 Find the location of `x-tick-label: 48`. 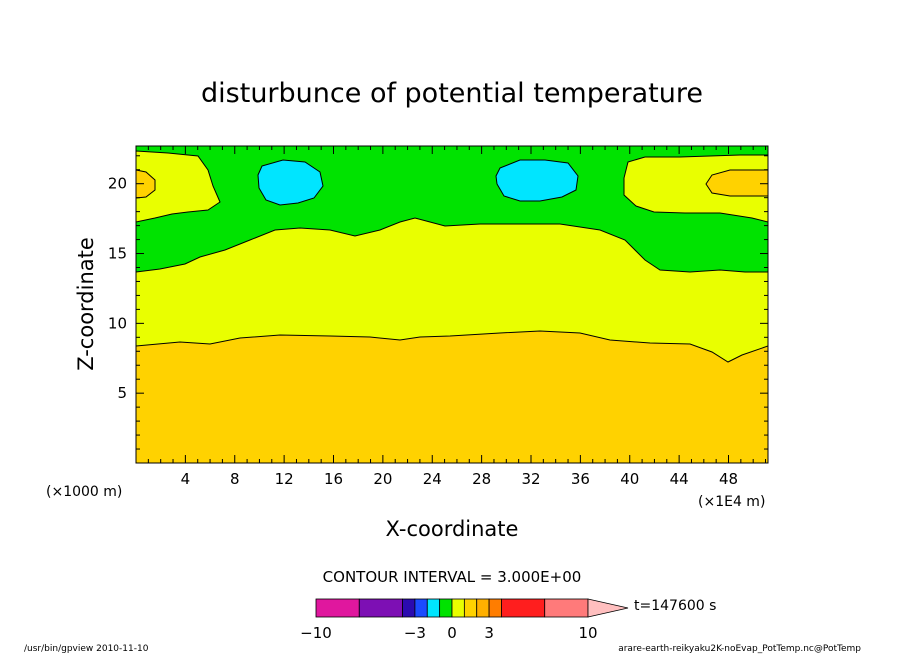

x-tick-label: 48 is located at coordinates (728, 479).